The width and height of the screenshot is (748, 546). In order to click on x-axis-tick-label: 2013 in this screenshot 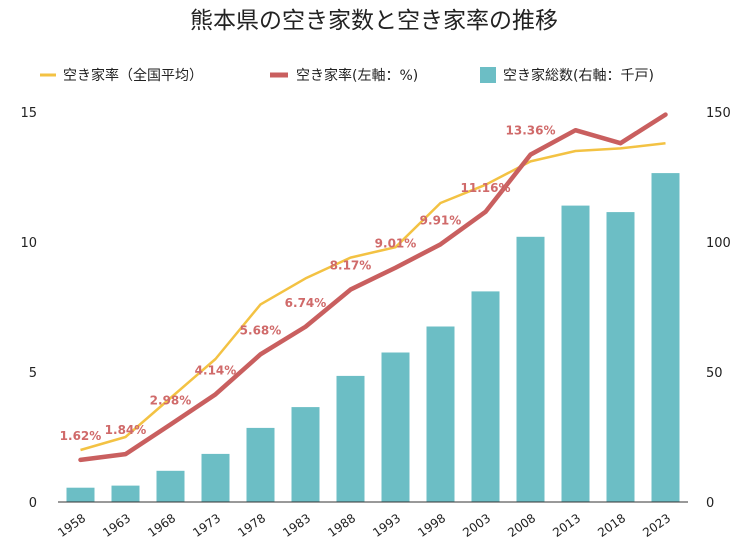, I will do `click(566, 525)`.